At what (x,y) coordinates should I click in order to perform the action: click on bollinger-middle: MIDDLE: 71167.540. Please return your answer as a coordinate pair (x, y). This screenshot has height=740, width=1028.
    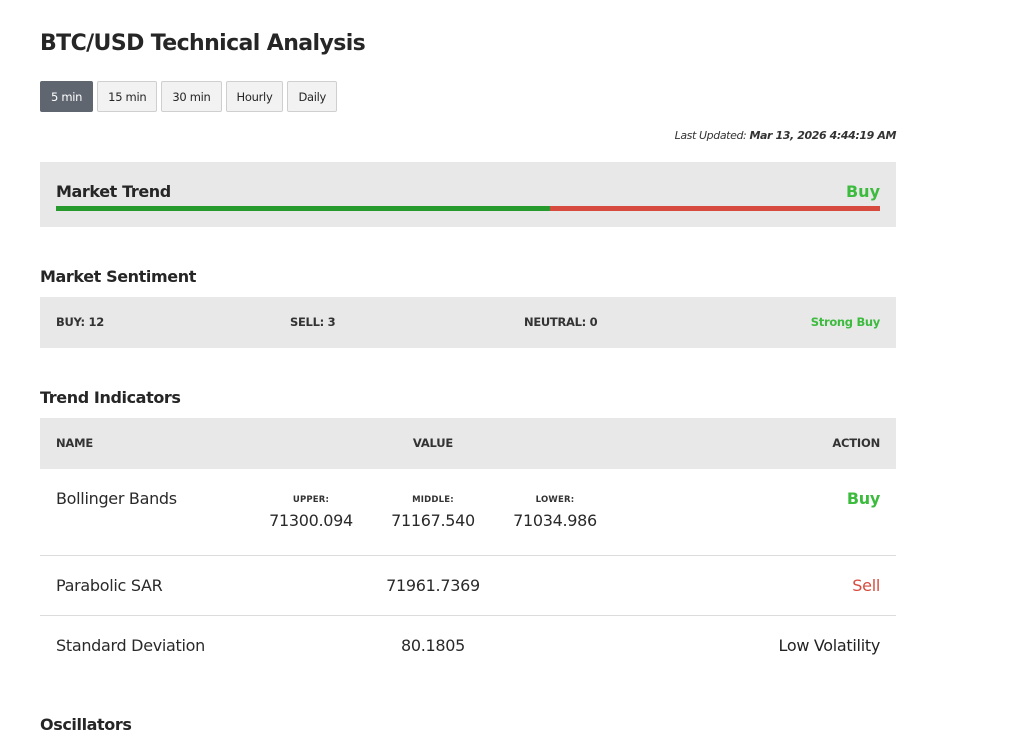
    Looking at the image, I should click on (433, 512).